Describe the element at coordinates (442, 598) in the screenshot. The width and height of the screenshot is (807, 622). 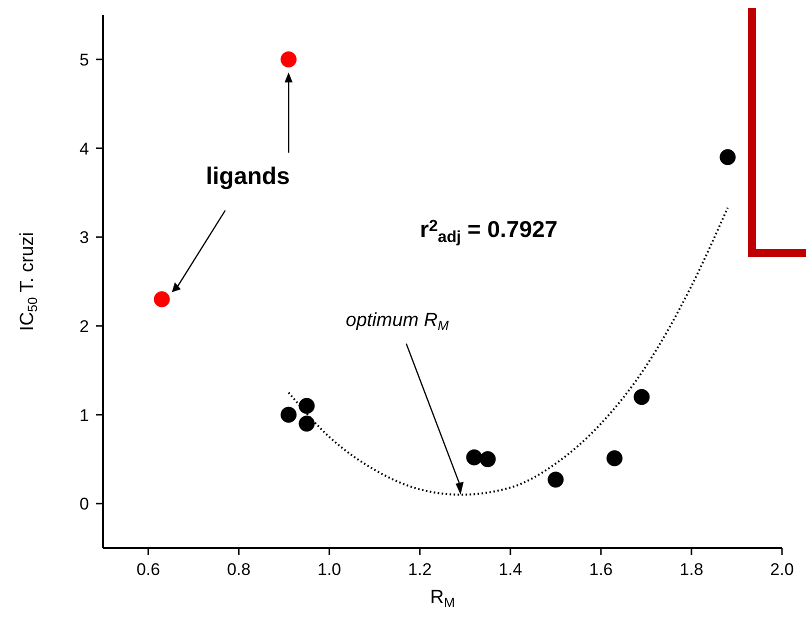
I see `x-axis-title: R$_{M}$` at that location.